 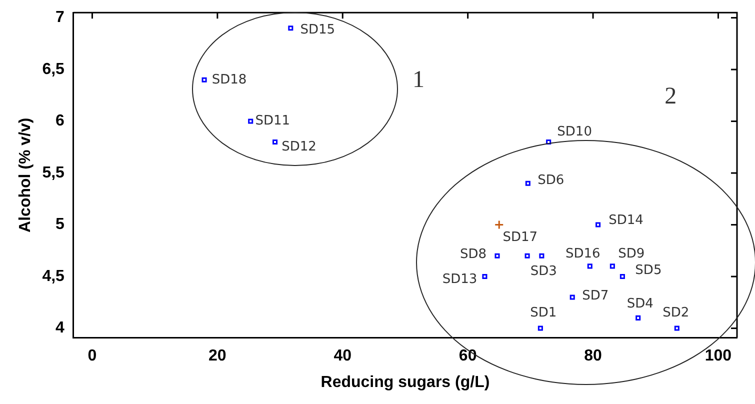 I want to click on annotation: SD9, so click(x=631, y=254).